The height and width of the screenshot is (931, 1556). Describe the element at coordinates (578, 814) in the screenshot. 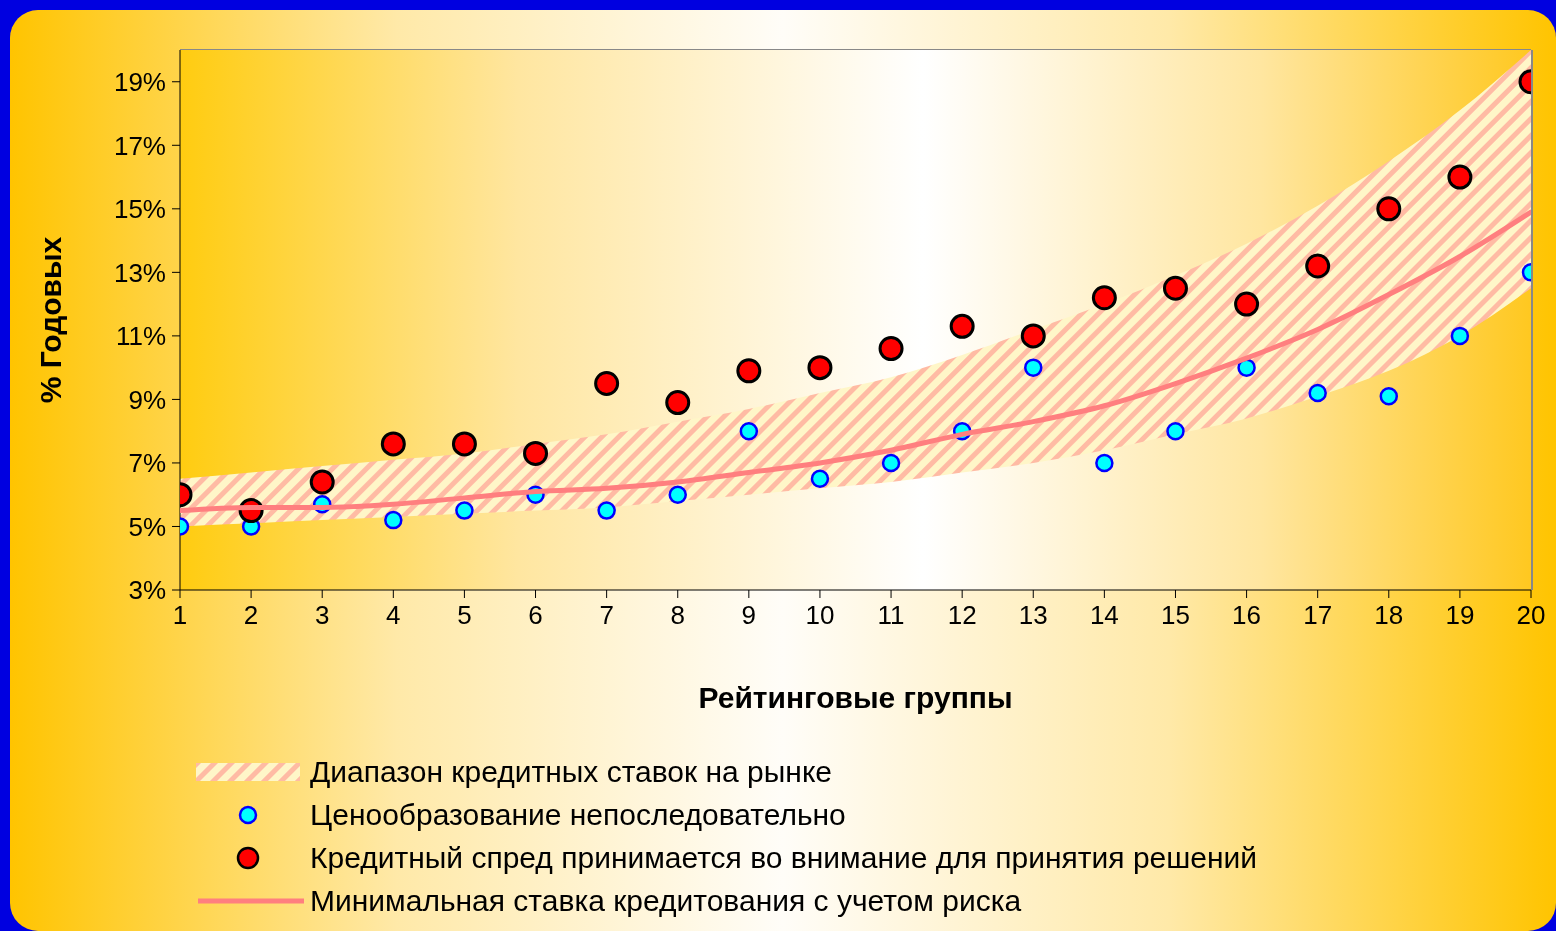

I see `legend-label: Ценообразование непоследовательно` at that location.